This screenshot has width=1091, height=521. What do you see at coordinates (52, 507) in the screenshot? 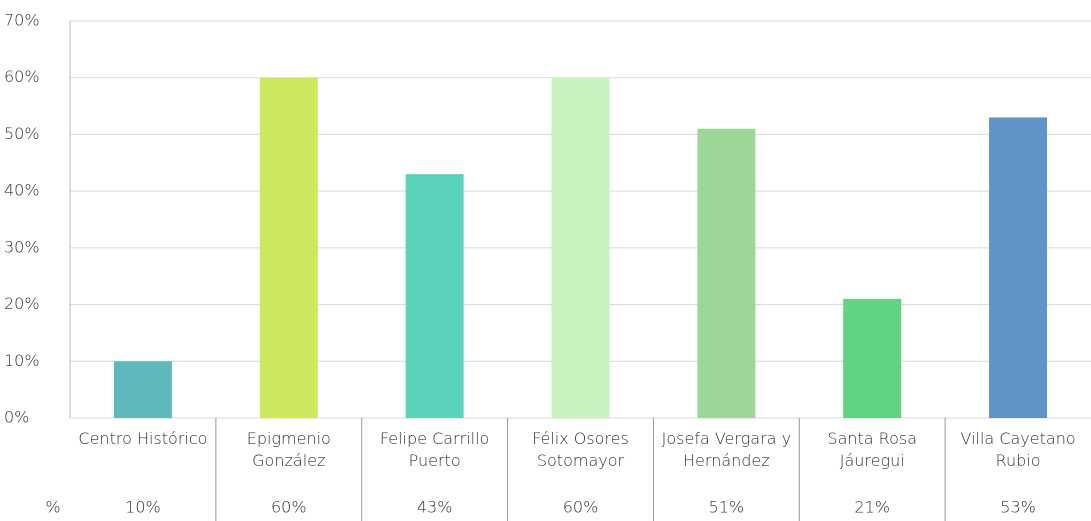
I see `table-row-label: %` at bounding box center [52, 507].